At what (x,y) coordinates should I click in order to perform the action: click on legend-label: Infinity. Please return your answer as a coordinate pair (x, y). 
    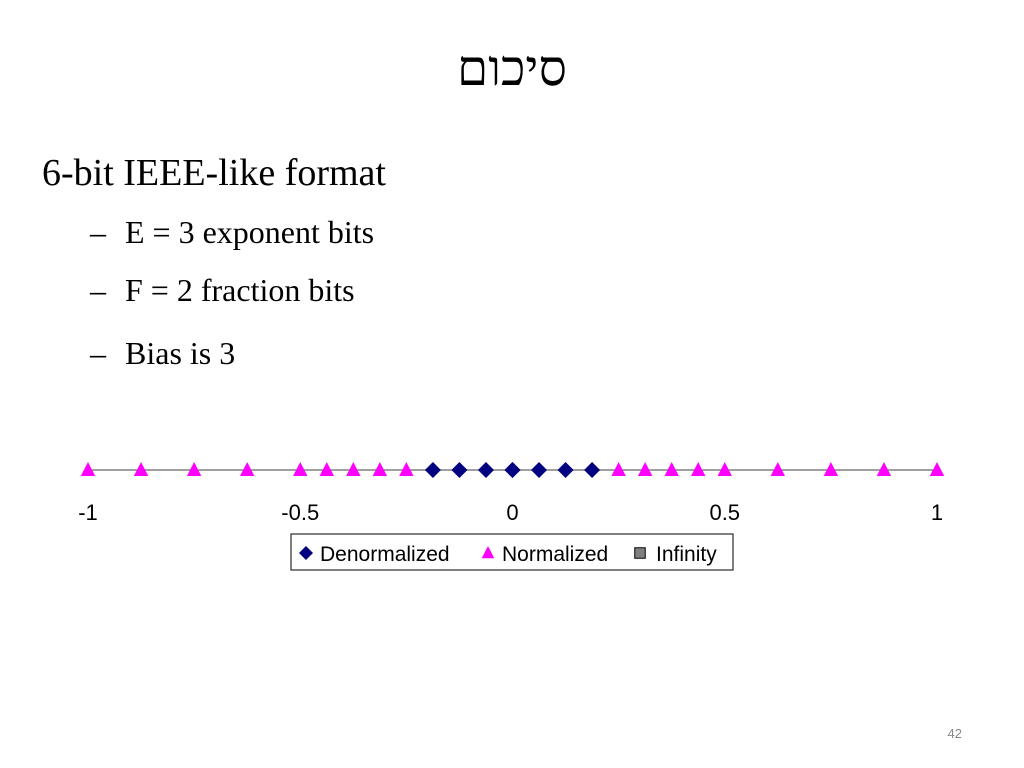
    Looking at the image, I should click on (686, 554).